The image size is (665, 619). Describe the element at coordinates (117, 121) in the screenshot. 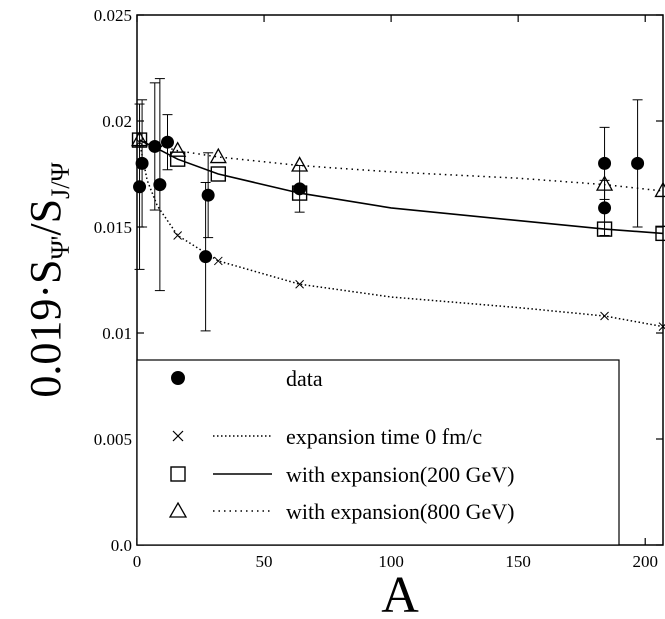

I see `y-tick-label: 0.02` at that location.